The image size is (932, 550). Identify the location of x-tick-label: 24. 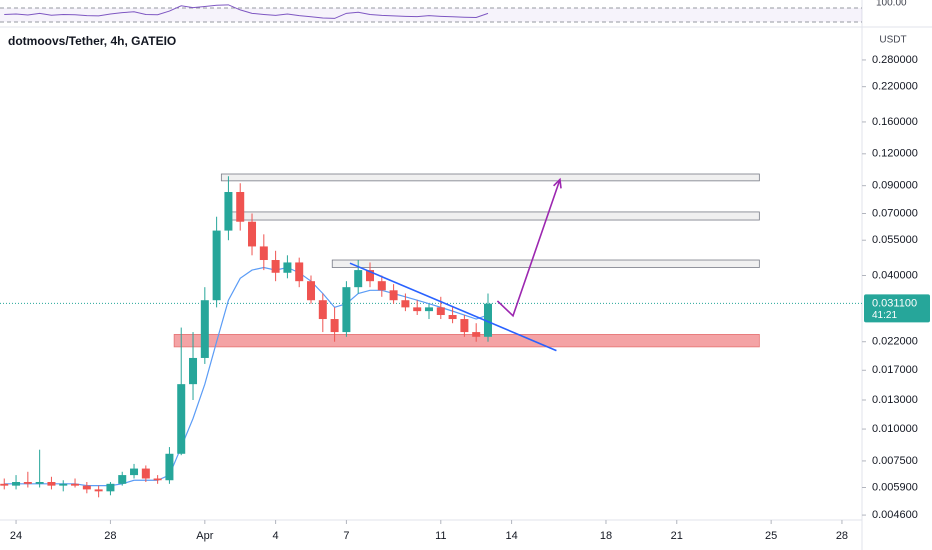
(16, 536).